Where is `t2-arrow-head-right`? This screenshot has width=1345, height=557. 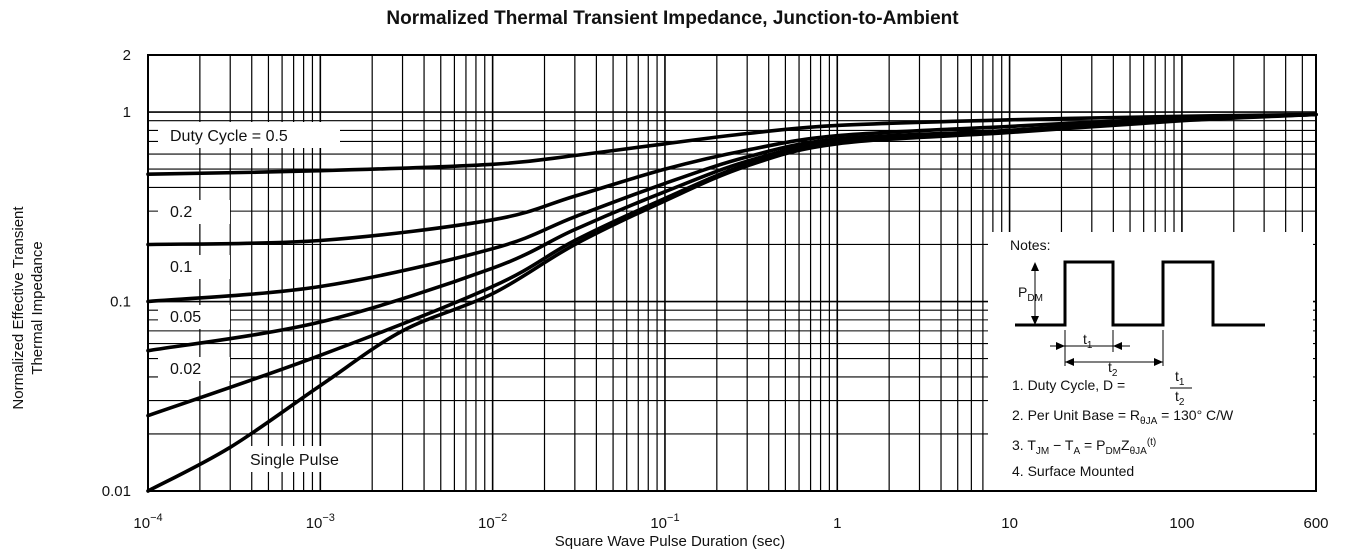 t2-arrow-head-right is located at coordinates (1158, 362).